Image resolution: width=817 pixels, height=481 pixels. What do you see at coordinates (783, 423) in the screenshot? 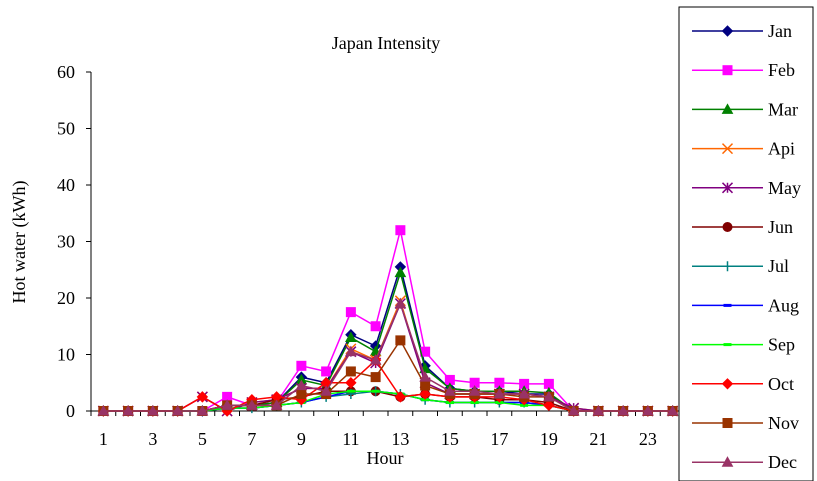
I see `legend-label: Nov` at bounding box center [783, 423].